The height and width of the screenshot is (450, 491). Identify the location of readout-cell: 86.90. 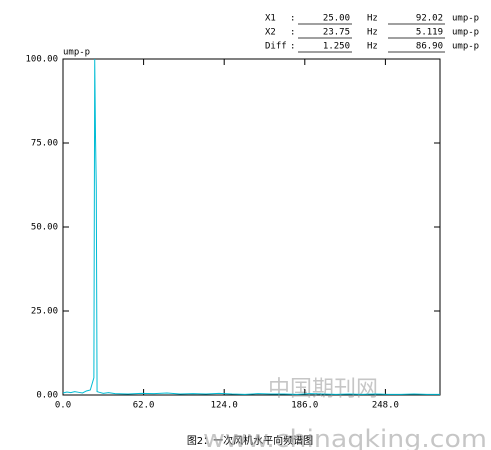
(429, 47).